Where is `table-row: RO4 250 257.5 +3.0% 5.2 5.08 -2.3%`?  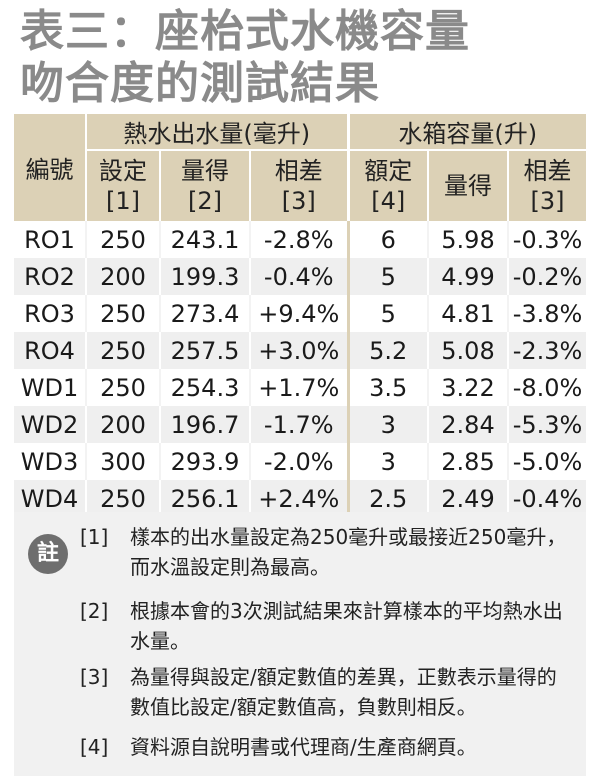
table-row: RO4 250 257.5 +3.0% 5.2 5.08 -2.3% is located at coordinates (300, 350).